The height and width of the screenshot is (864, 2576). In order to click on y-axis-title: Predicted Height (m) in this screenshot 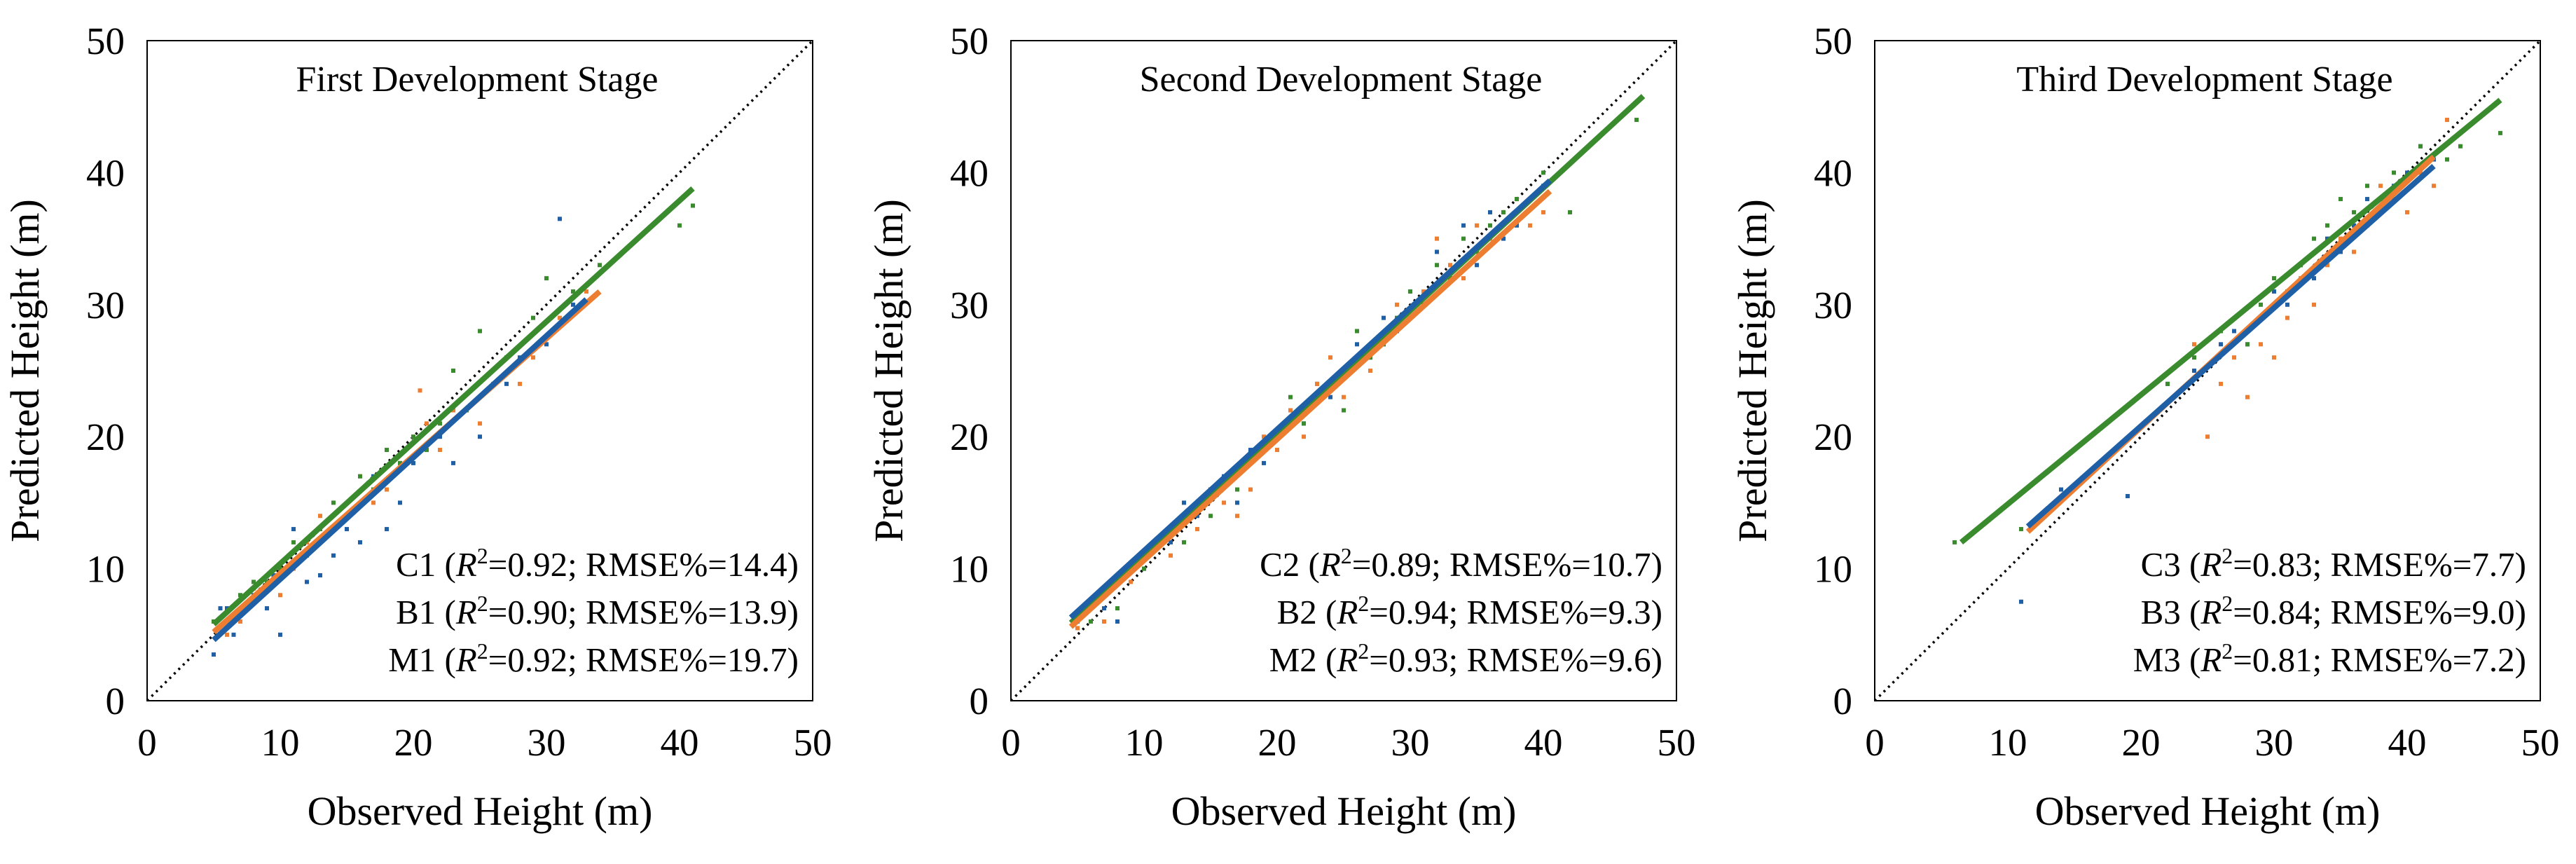, I will do `click(1752, 370)`.